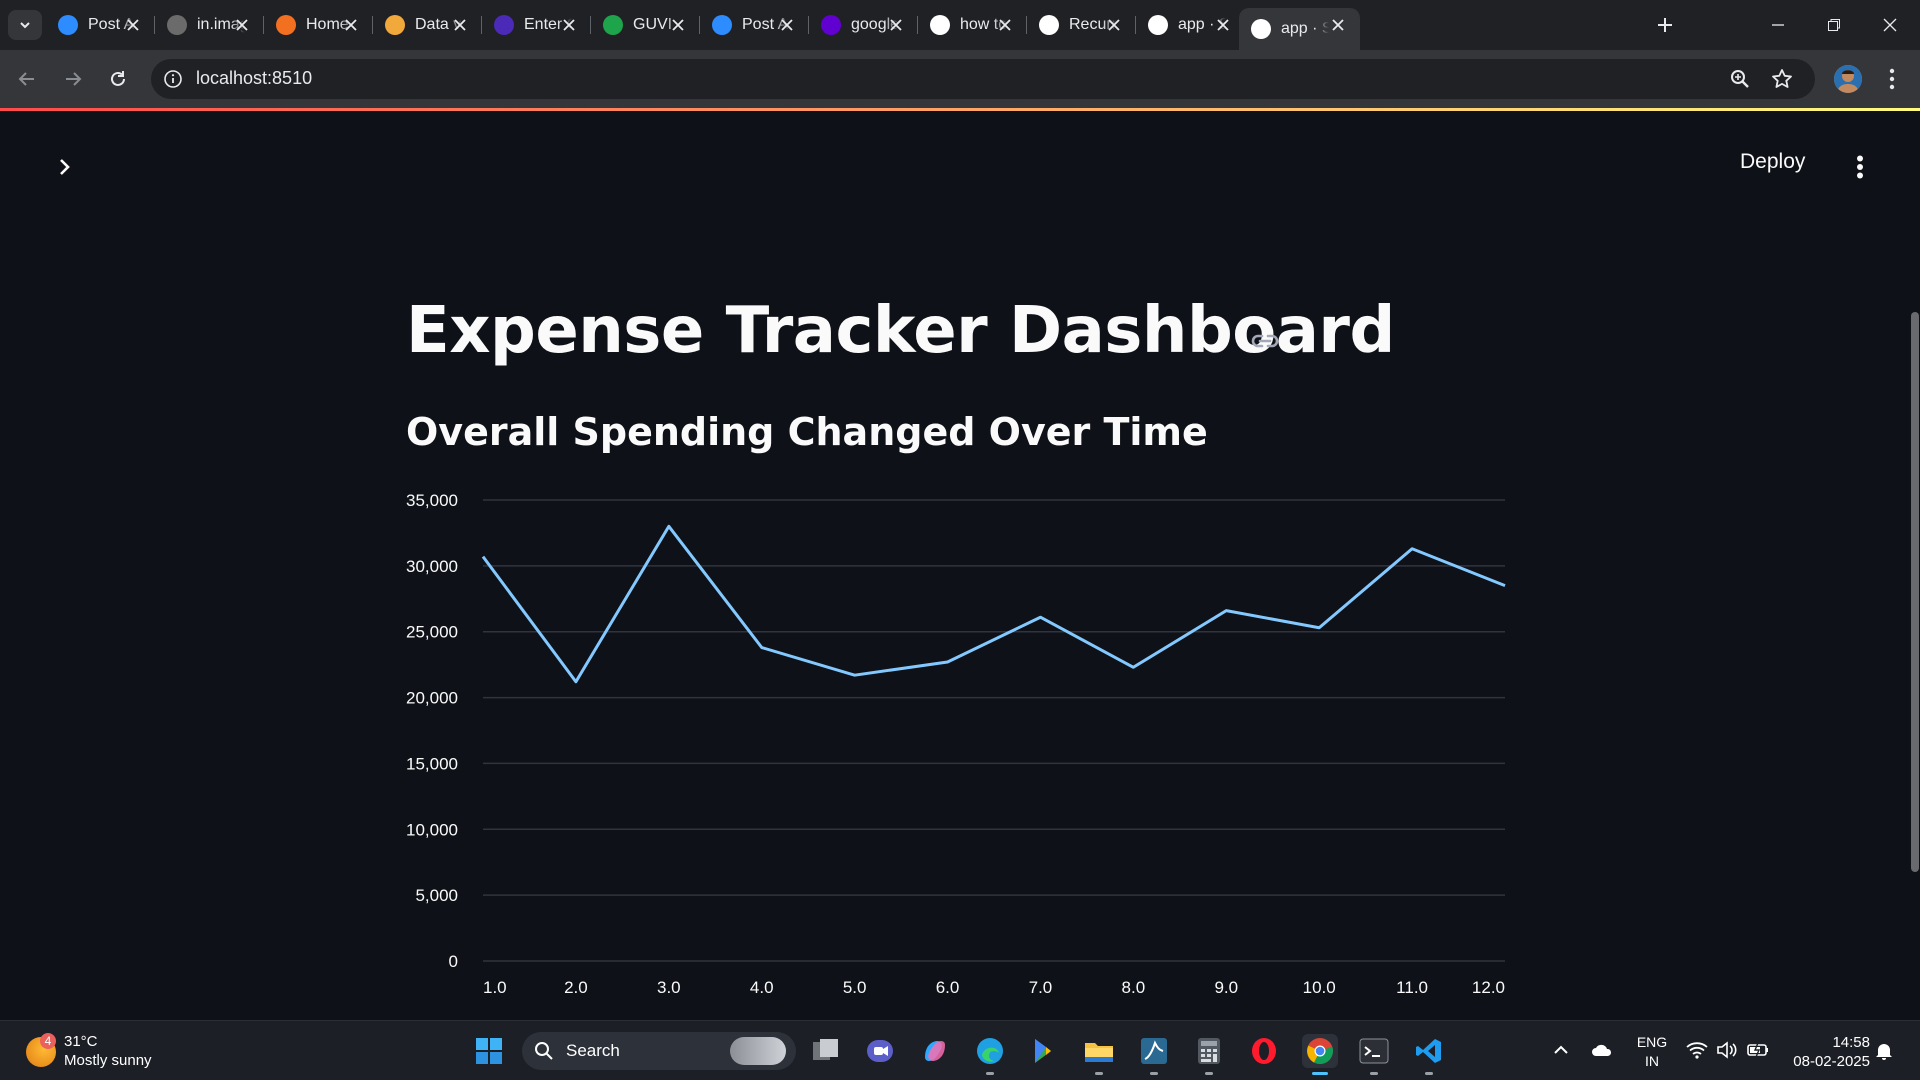 Image resolution: width=1920 pixels, height=1080 pixels. I want to click on taskbar-app-chrome, so click(1320, 1054).